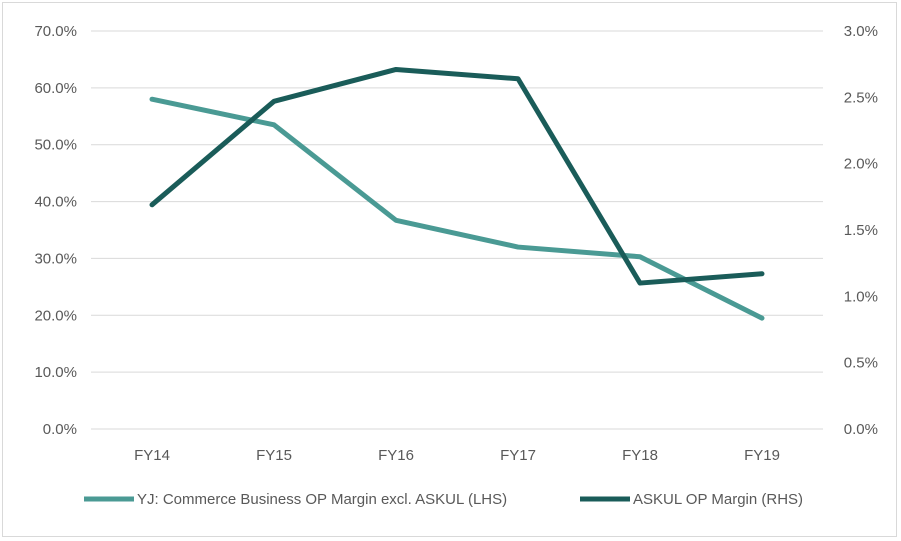  I want to click on x-tick-label: FY16, so click(396, 455).